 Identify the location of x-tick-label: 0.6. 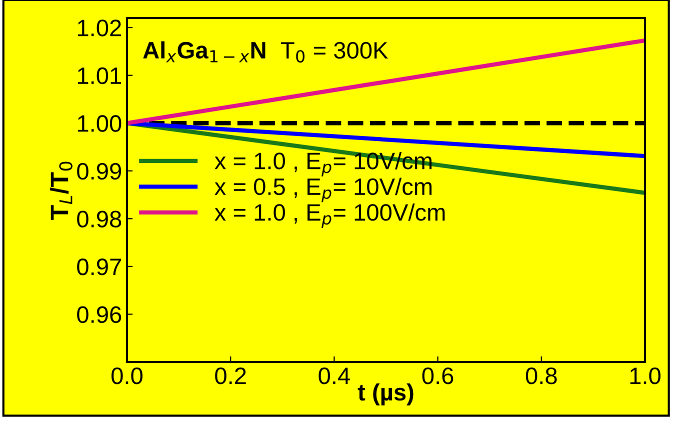
(438, 375).